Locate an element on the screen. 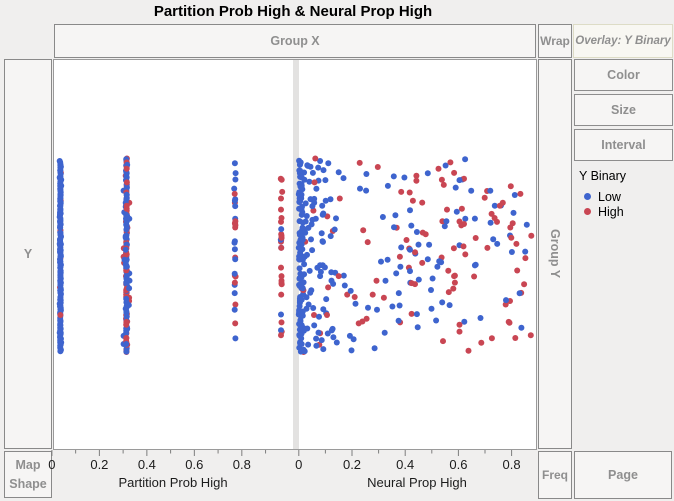 This screenshot has height=501, width=674. color-button-label: Color is located at coordinates (623, 75).